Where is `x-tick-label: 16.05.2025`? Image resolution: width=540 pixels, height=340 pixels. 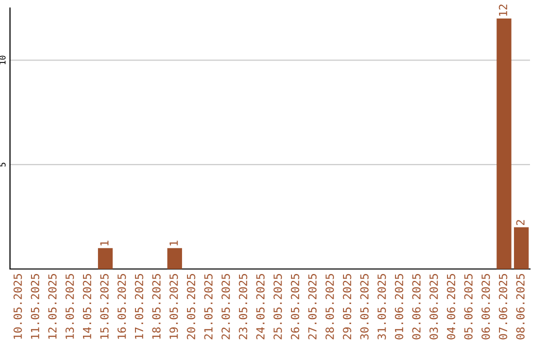 x-tick-label: 16.05.2025 is located at coordinates (122, 306).